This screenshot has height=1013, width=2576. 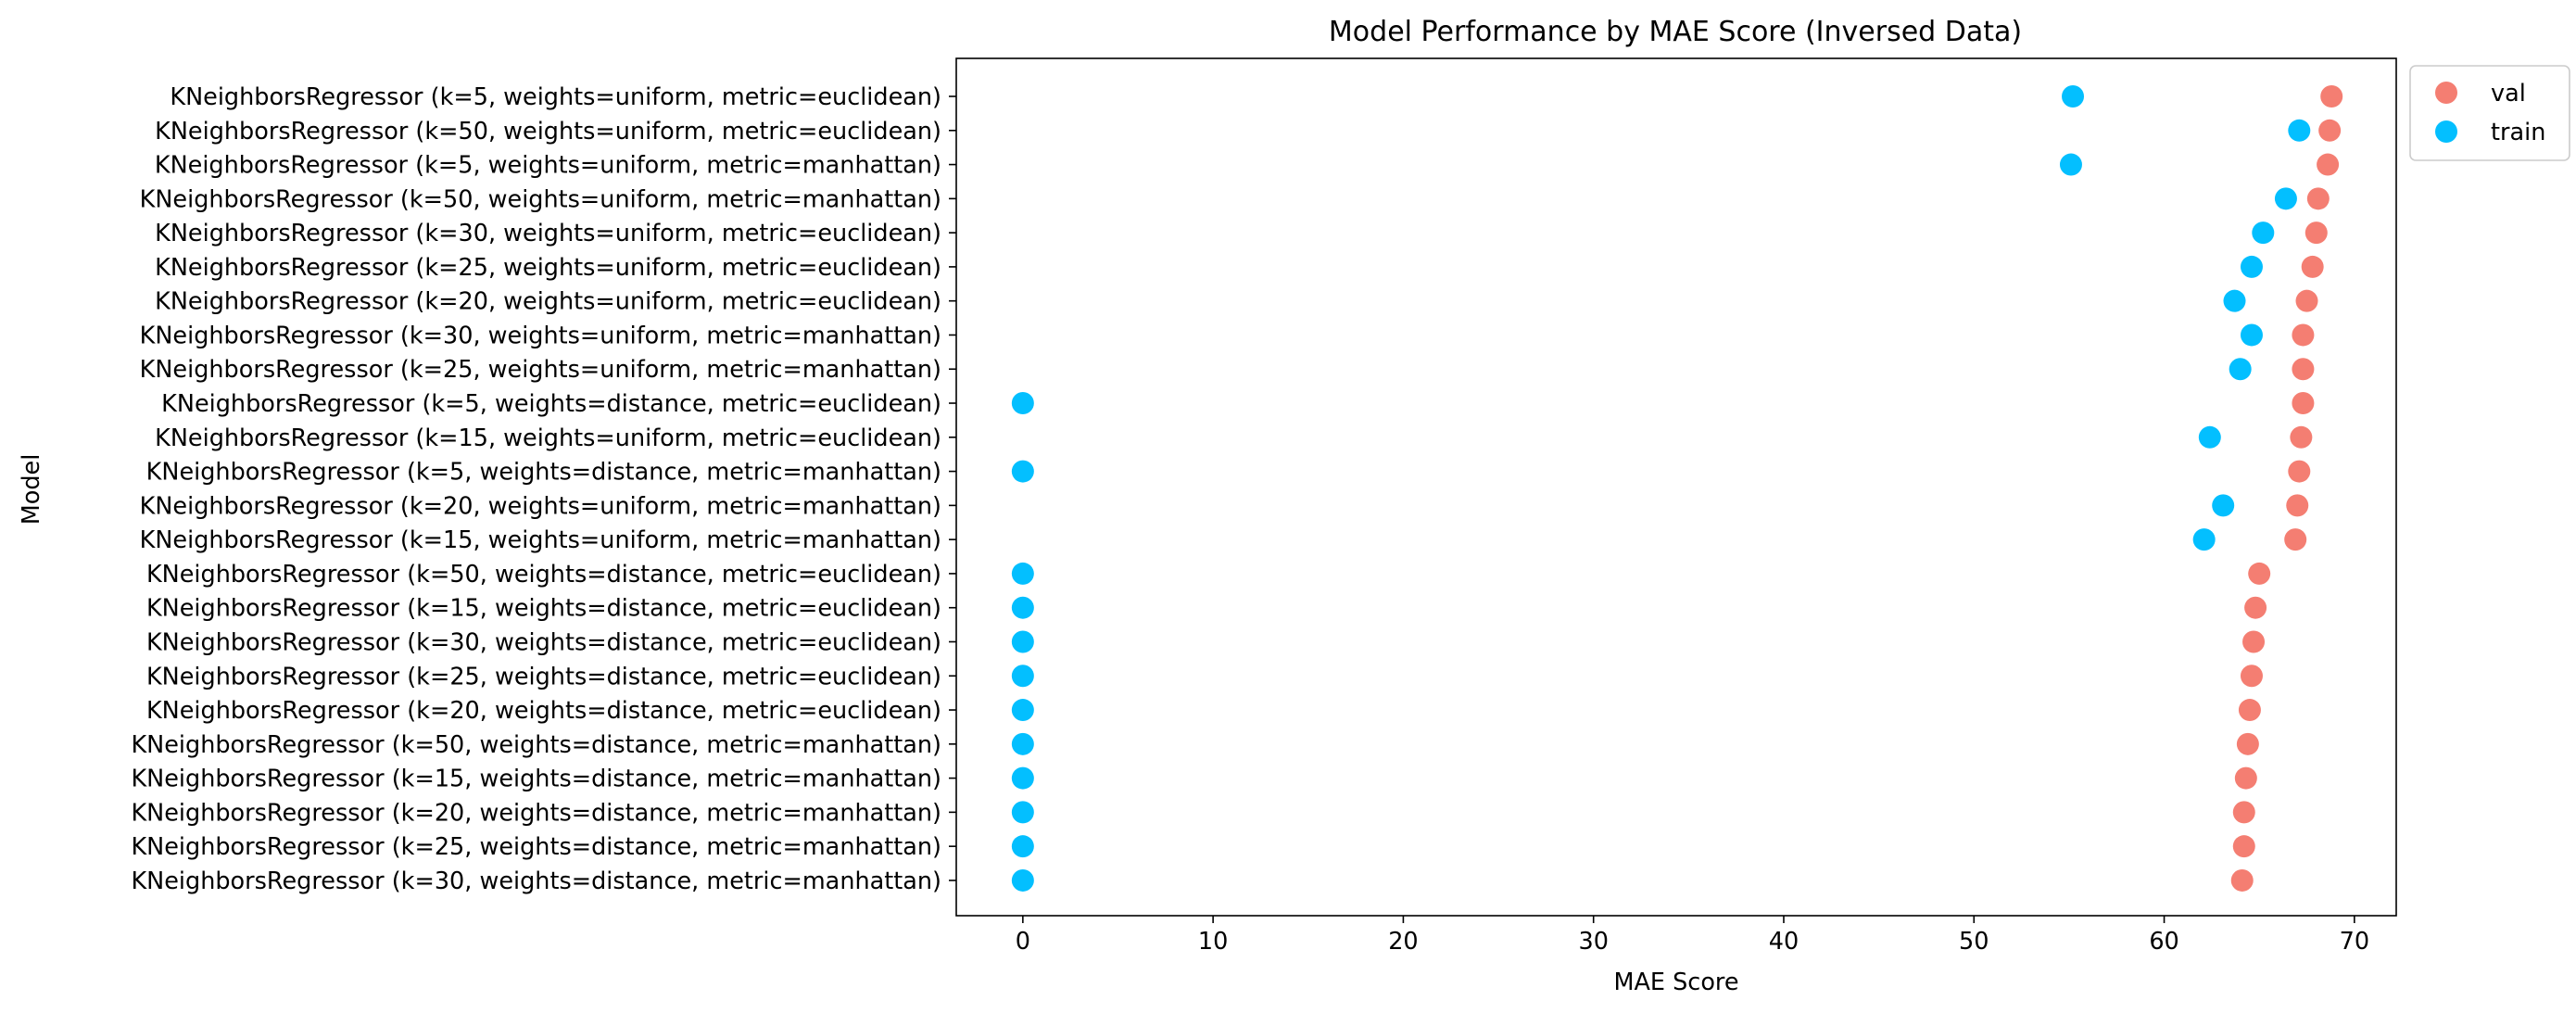 I want to click on x-tick-label: 40, so click(x=1784, y=942).